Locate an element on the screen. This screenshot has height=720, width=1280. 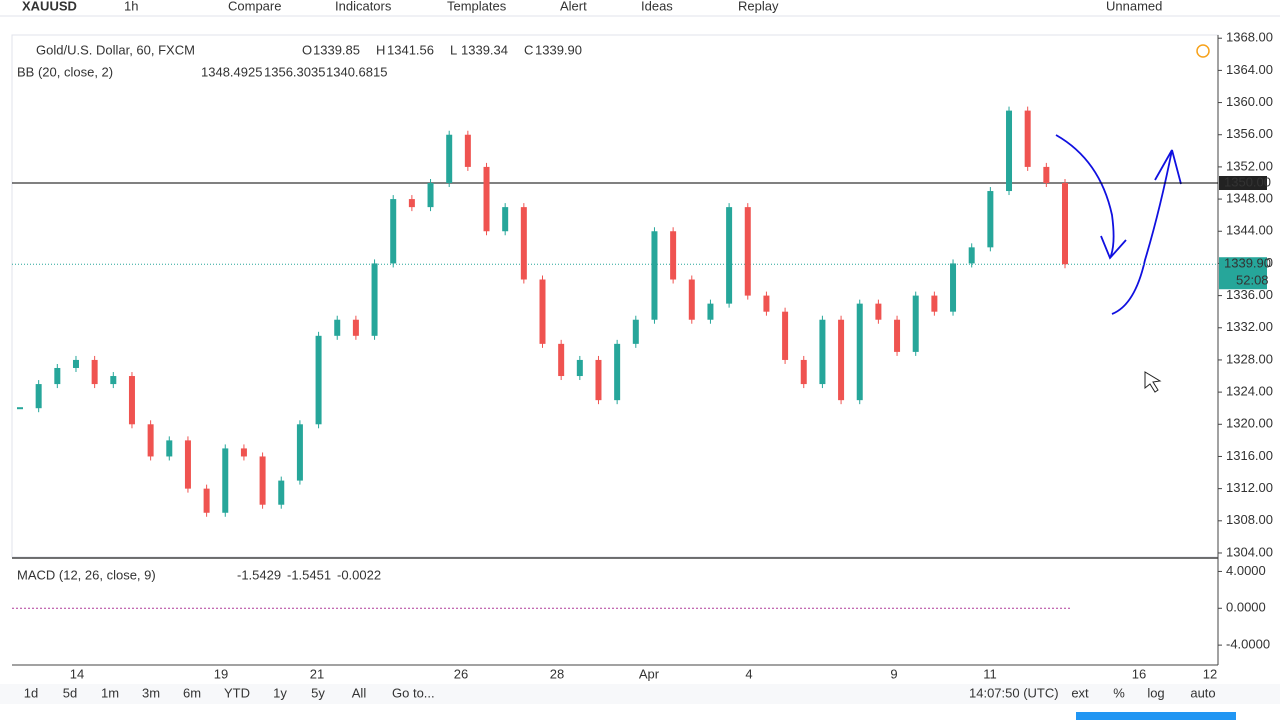
bottom-toolbar is located at coordinates (640, 694).